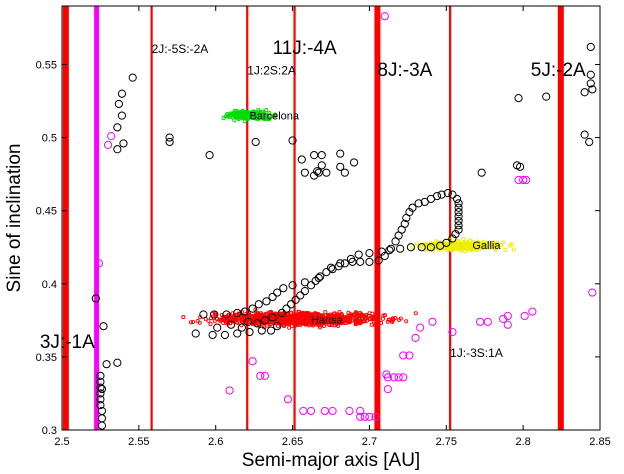 This screenshot has width=624, height=474. I want to click on resonance-label: 11J:-4A, so click(305, 48).